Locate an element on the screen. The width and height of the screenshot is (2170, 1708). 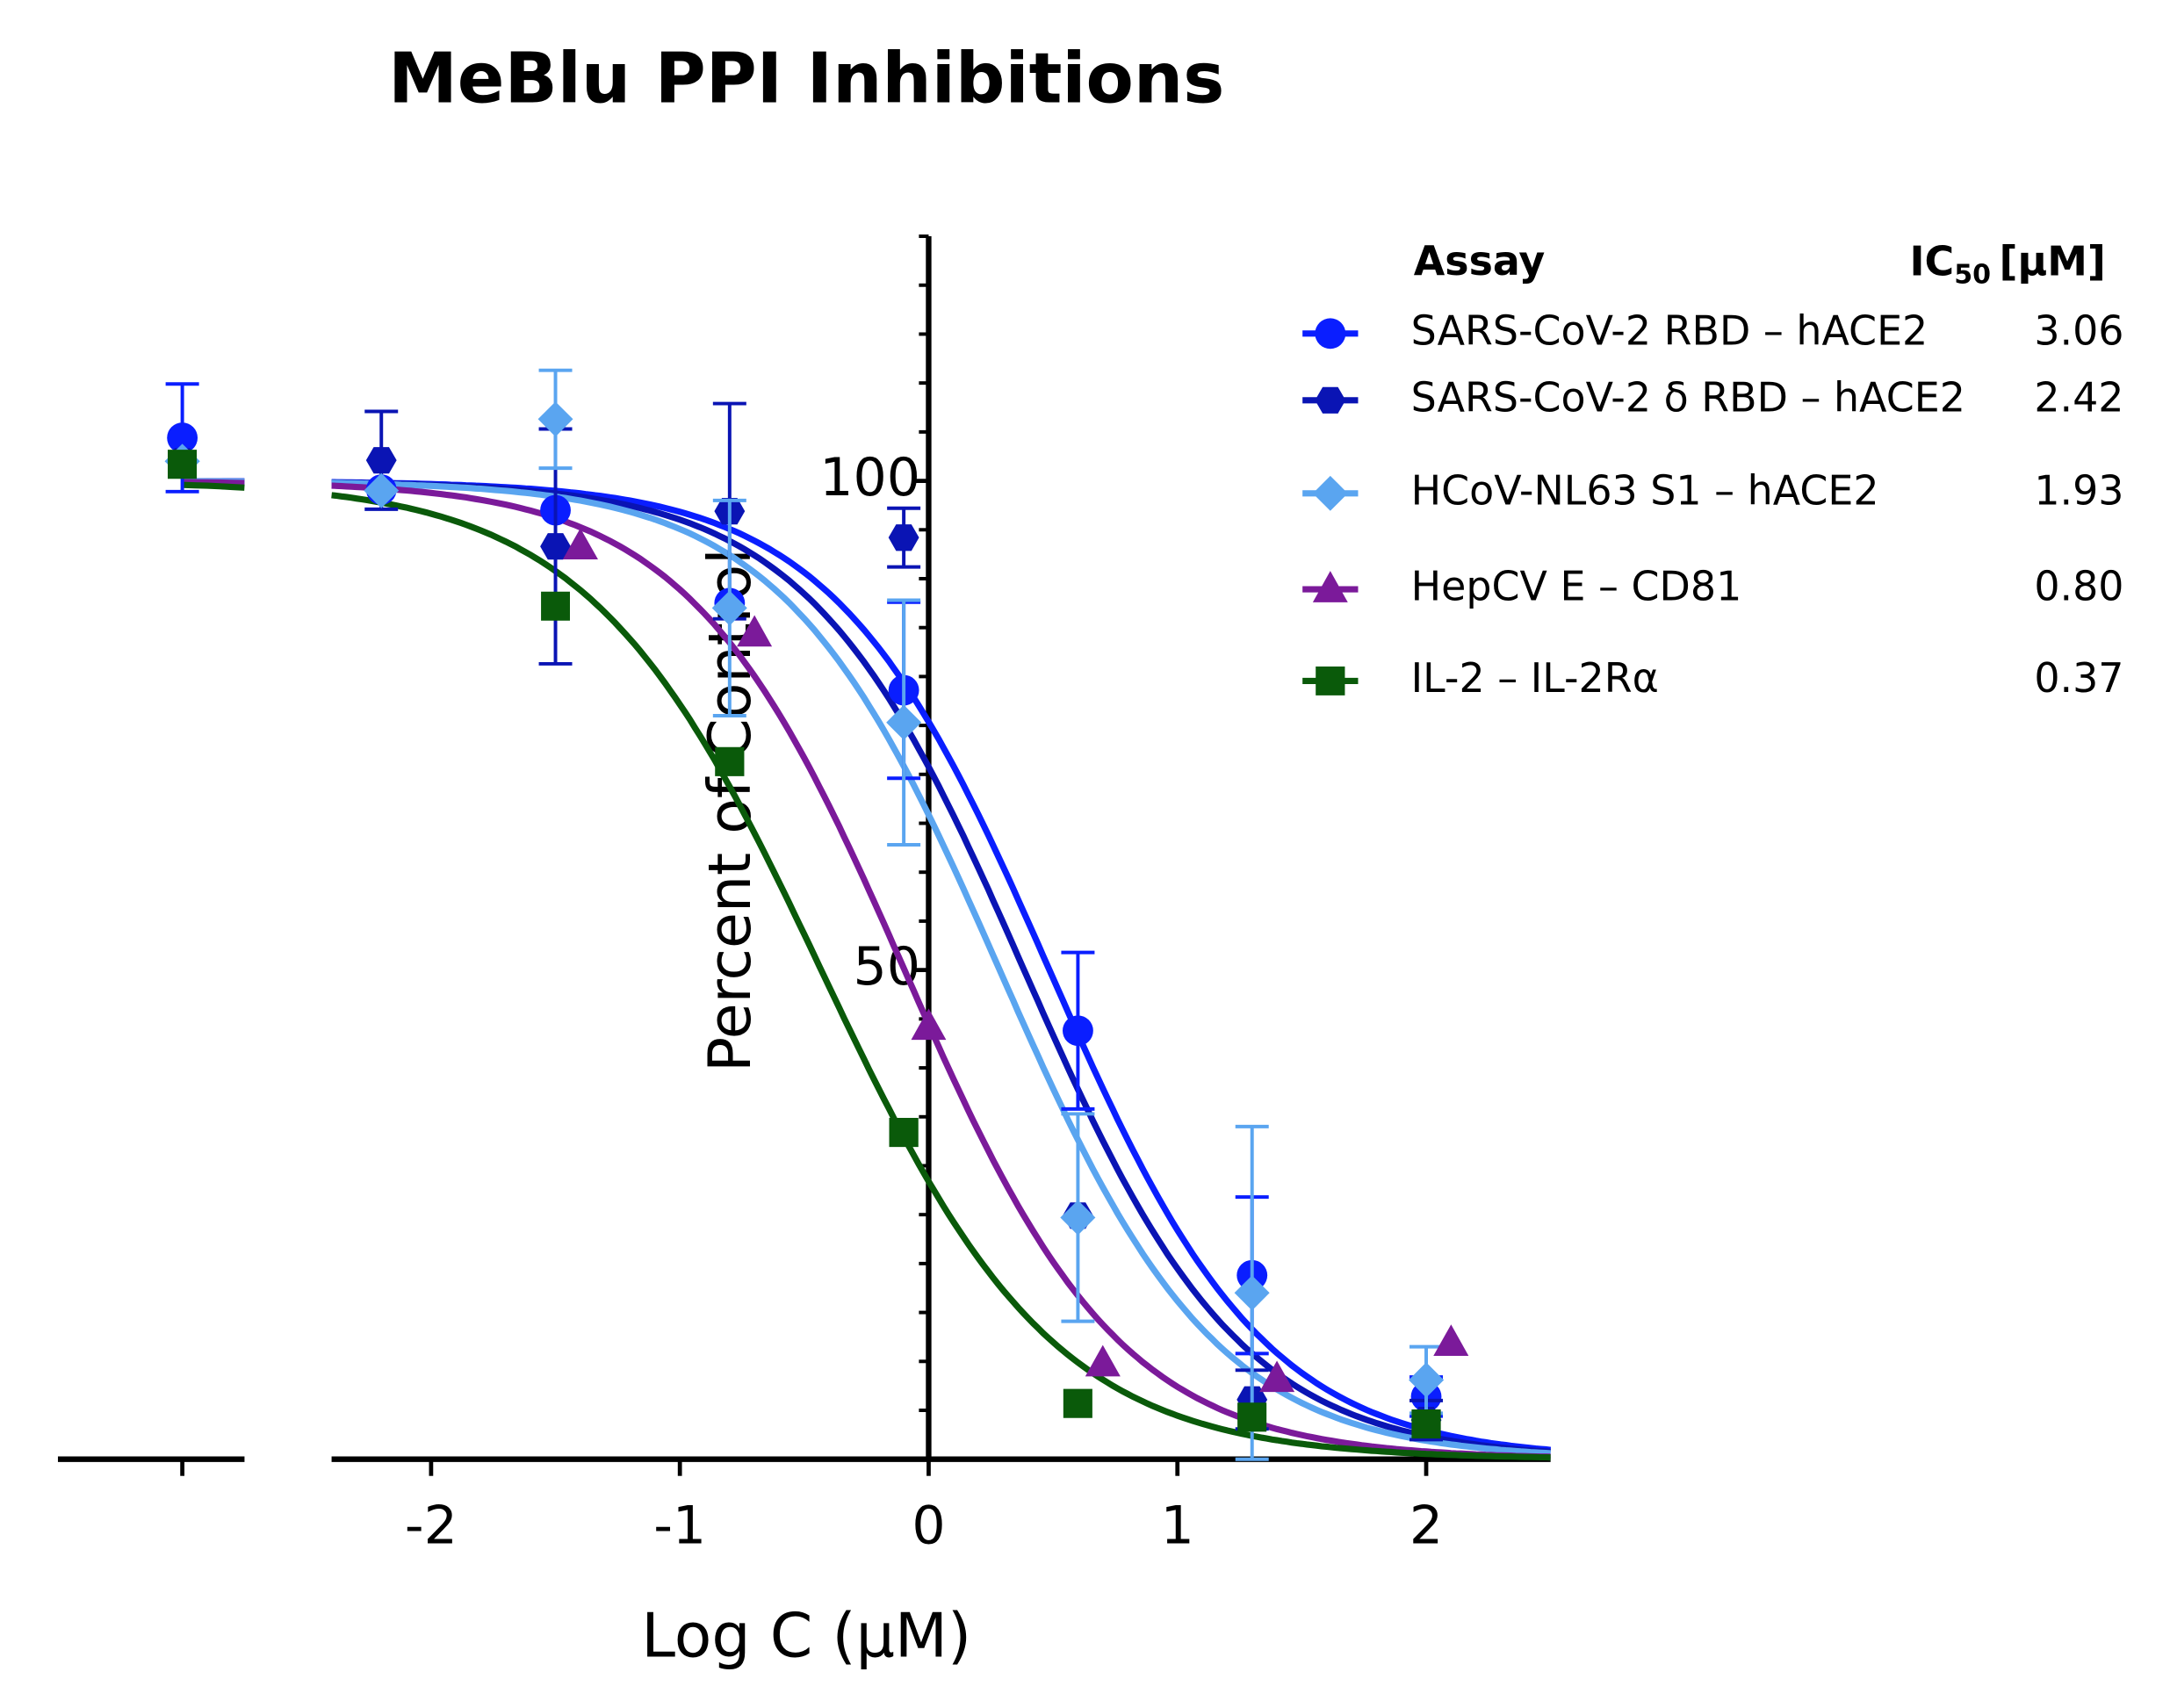
x-tick-label: 2 is located at coordinates (1426, 1525).